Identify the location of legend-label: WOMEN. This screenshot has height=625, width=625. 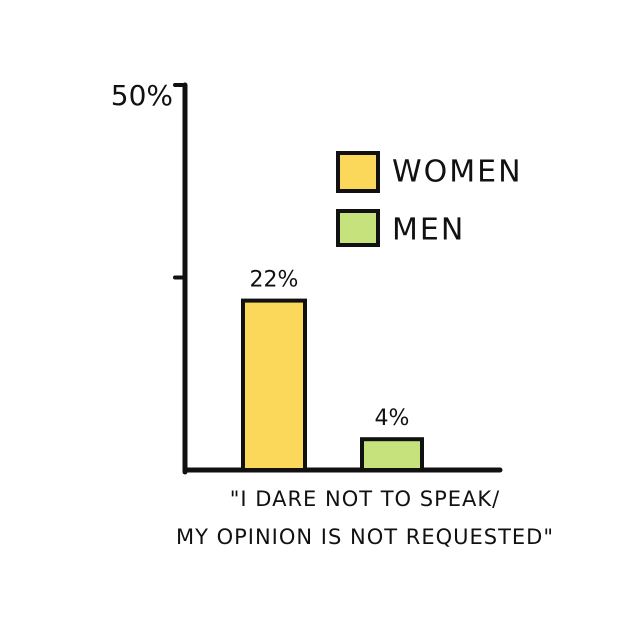
(457, 172).